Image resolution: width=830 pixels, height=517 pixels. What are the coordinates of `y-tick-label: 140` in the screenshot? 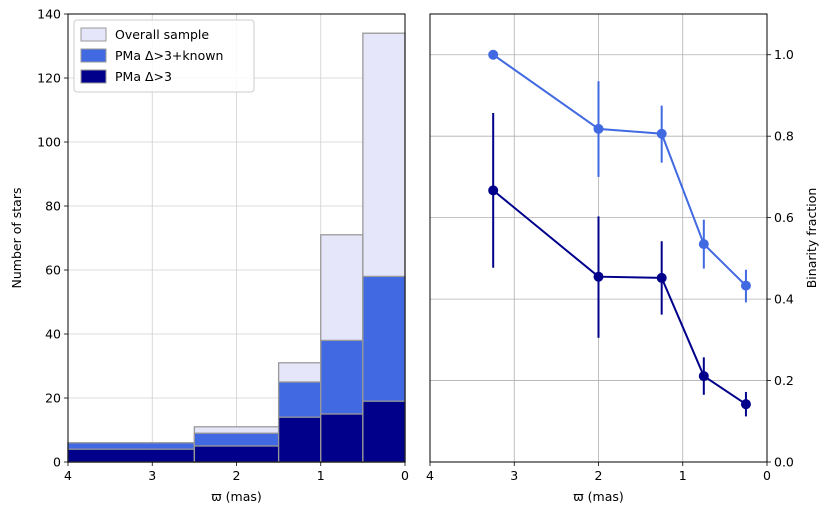 It's located at (49, 14).